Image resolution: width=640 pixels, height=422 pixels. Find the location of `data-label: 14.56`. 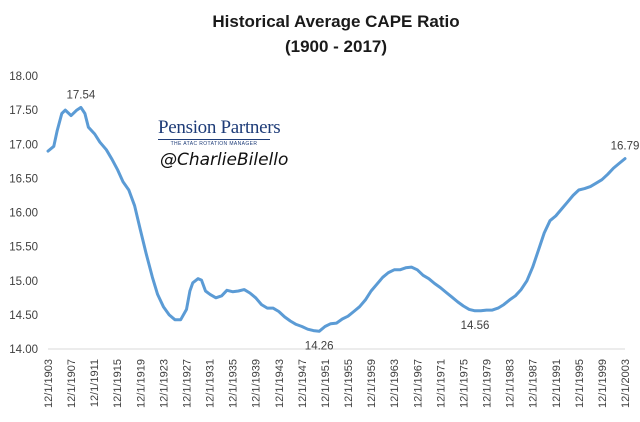

data-label: 14.56 is located at coordinates (475, 326).